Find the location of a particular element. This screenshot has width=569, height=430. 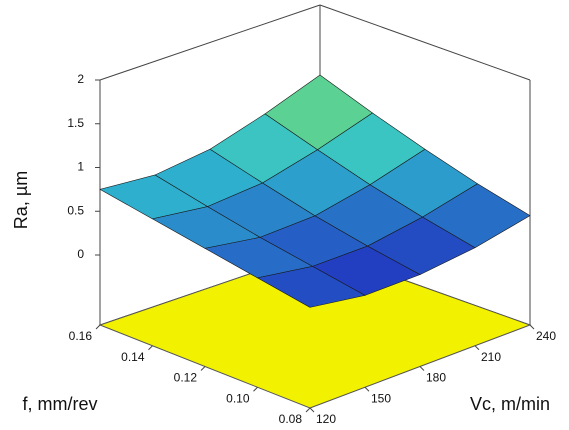

z-tick-label: 1 is located at coordinates (80, 167).